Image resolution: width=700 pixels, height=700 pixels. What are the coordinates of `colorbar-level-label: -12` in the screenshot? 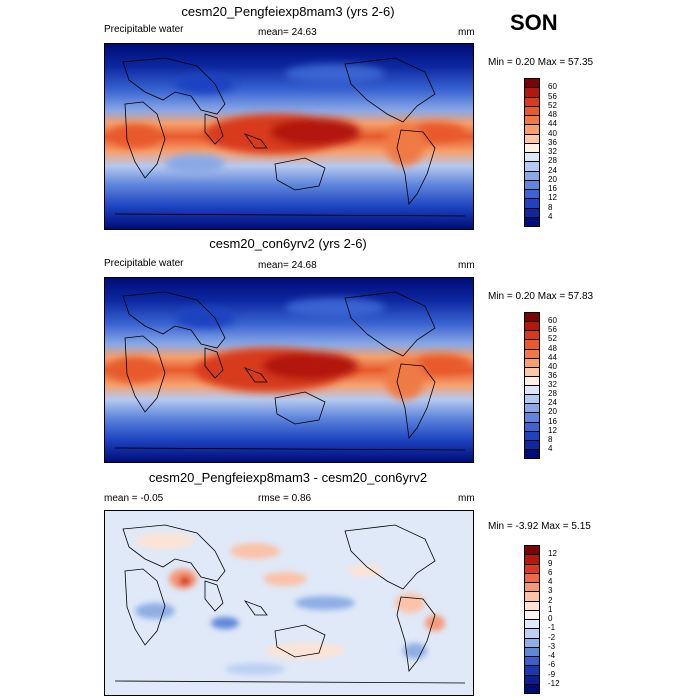 It's located at (554, 683).